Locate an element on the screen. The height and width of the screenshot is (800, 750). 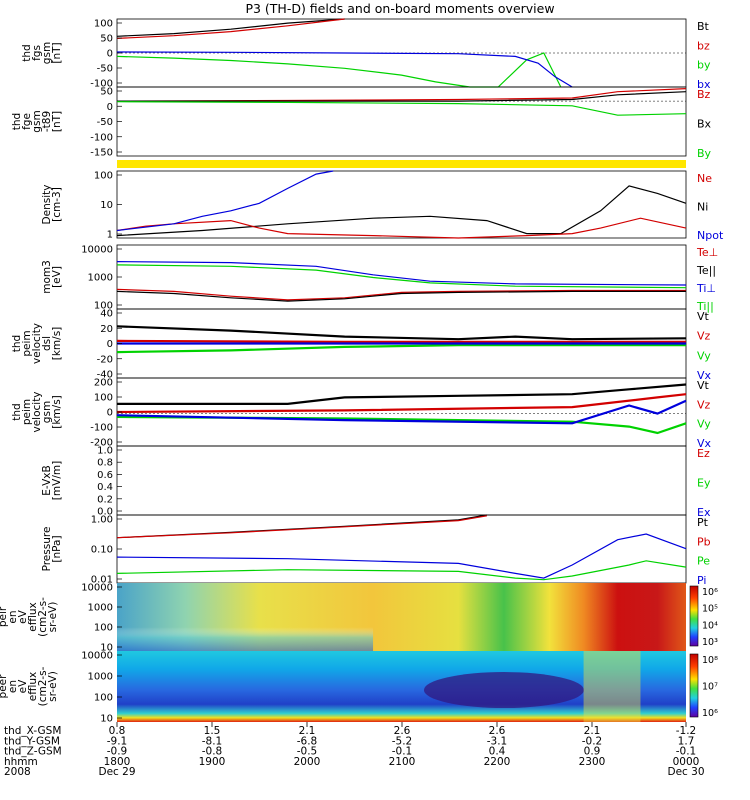
series-Npot is located at coordinates (225, 201).